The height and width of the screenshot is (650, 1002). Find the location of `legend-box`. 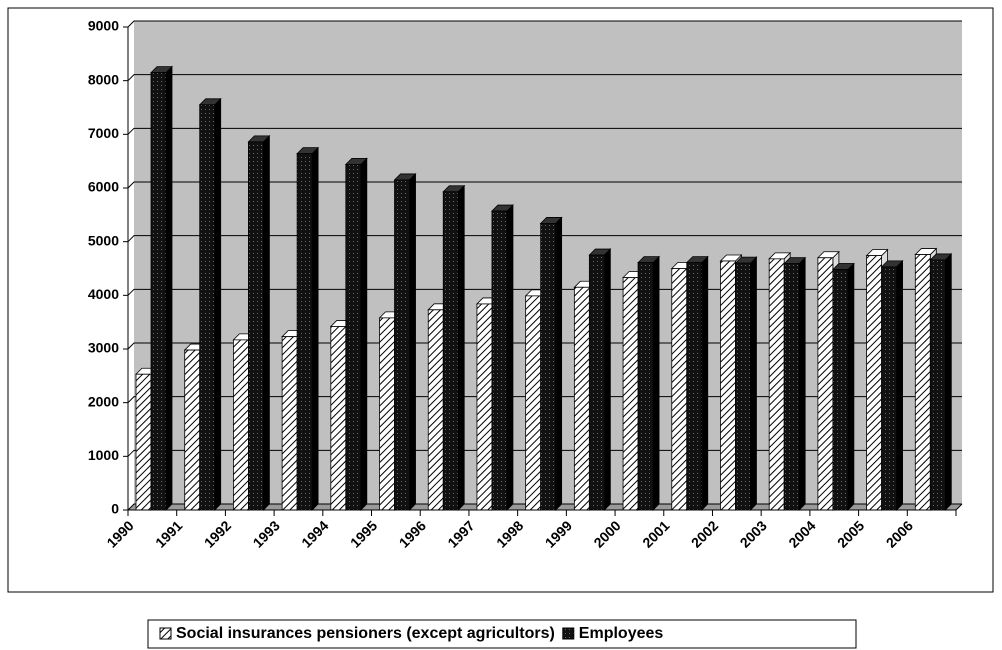

legend-box is located at coordinates (502, 634).